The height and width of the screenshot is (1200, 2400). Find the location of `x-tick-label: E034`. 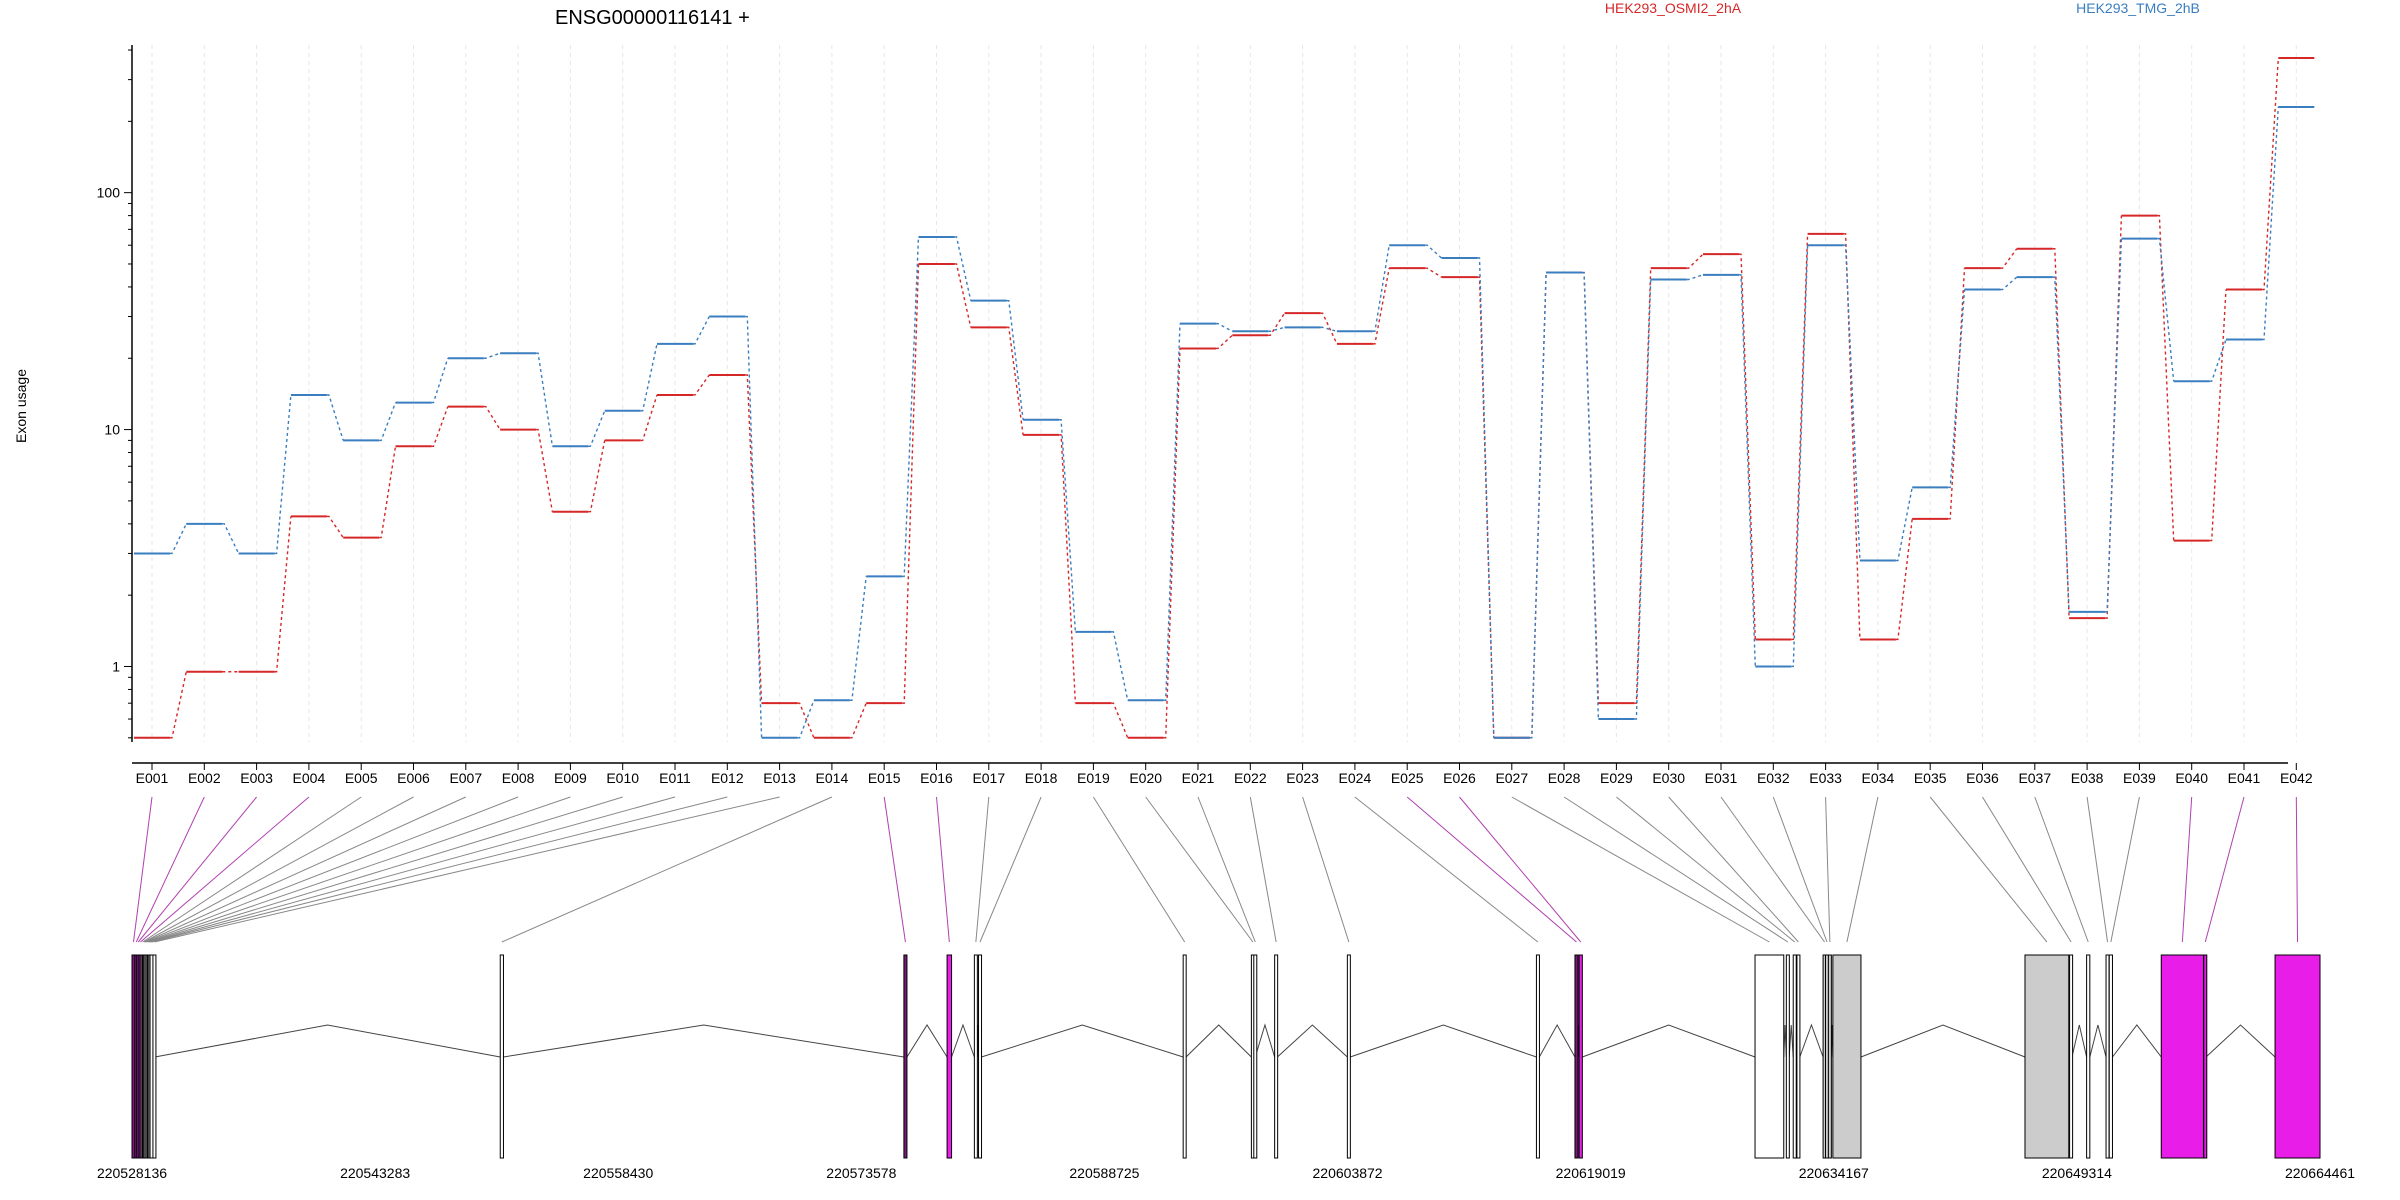

x-tick-label: E034 is located at coordinates (1878, 778).